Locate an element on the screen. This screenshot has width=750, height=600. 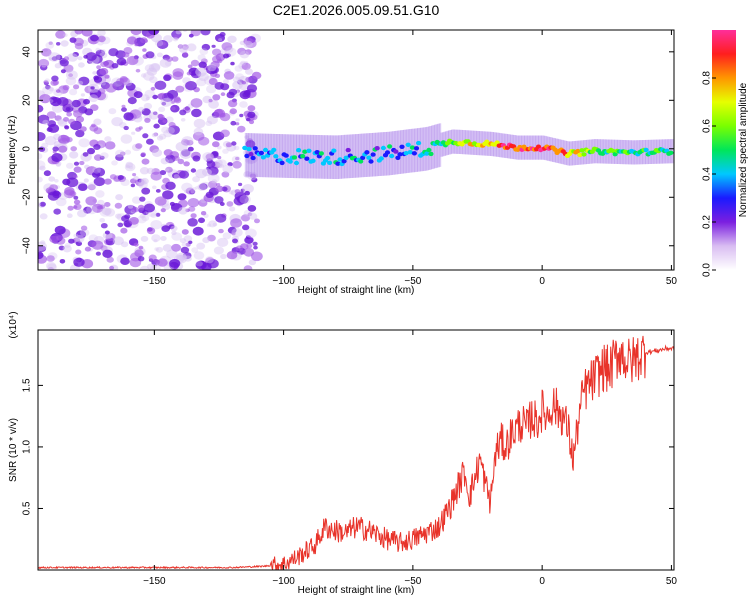
y-tick-label: −20 is located at coordinates (27, 196).